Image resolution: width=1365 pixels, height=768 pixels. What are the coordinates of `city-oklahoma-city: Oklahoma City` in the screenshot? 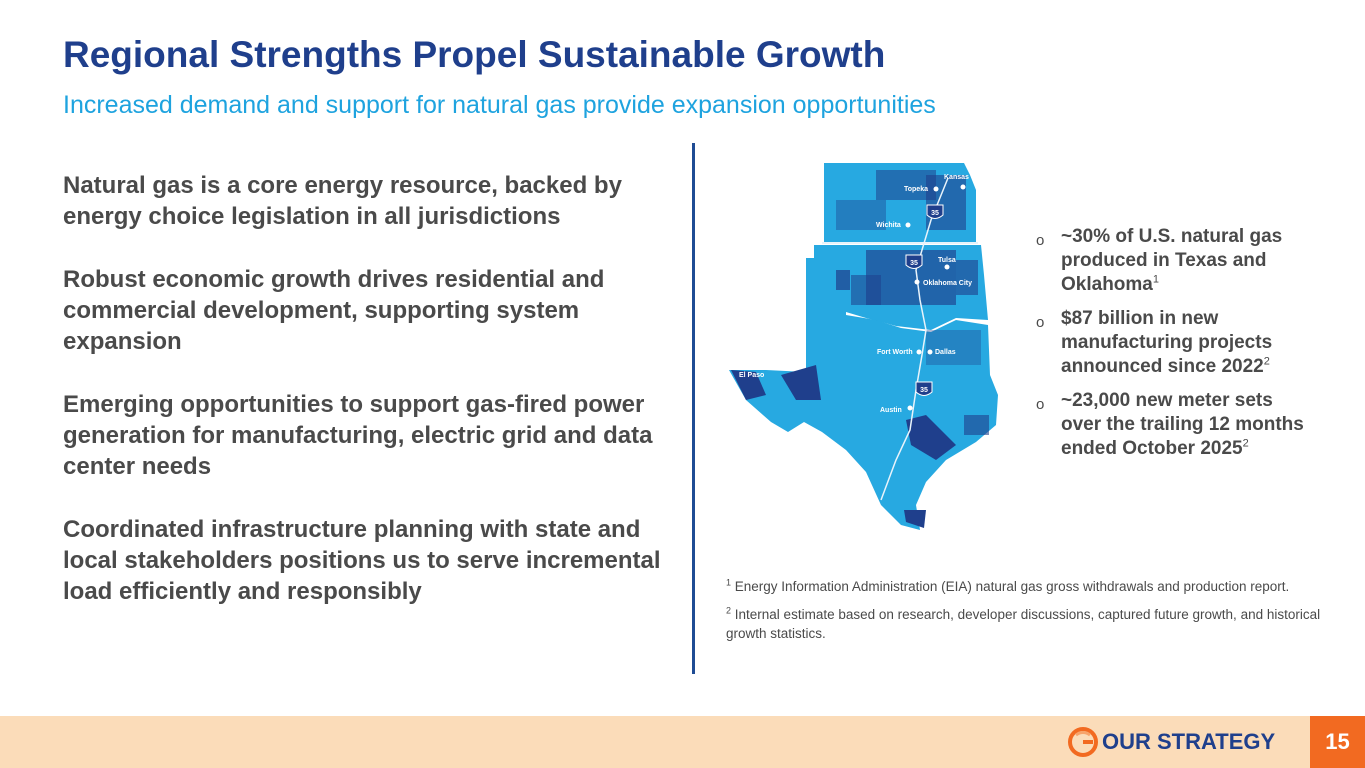 It's located at (947, 283).